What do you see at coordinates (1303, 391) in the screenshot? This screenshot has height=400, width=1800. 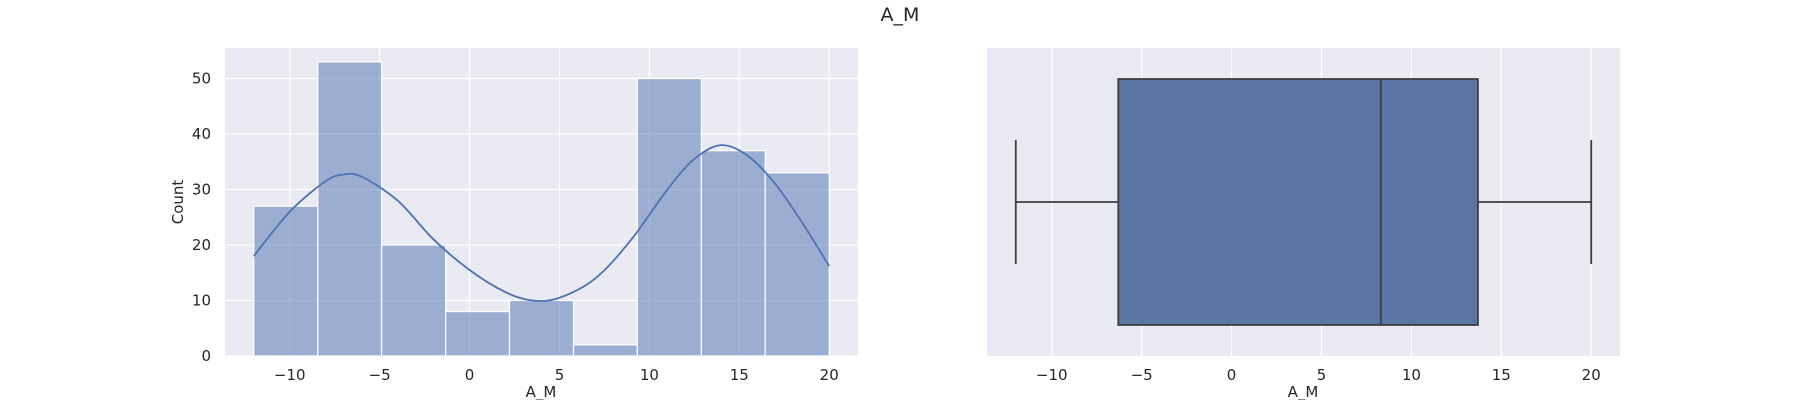 I see `boxplot-x-axis-label: A_M` at bounding box center [1303, 391].